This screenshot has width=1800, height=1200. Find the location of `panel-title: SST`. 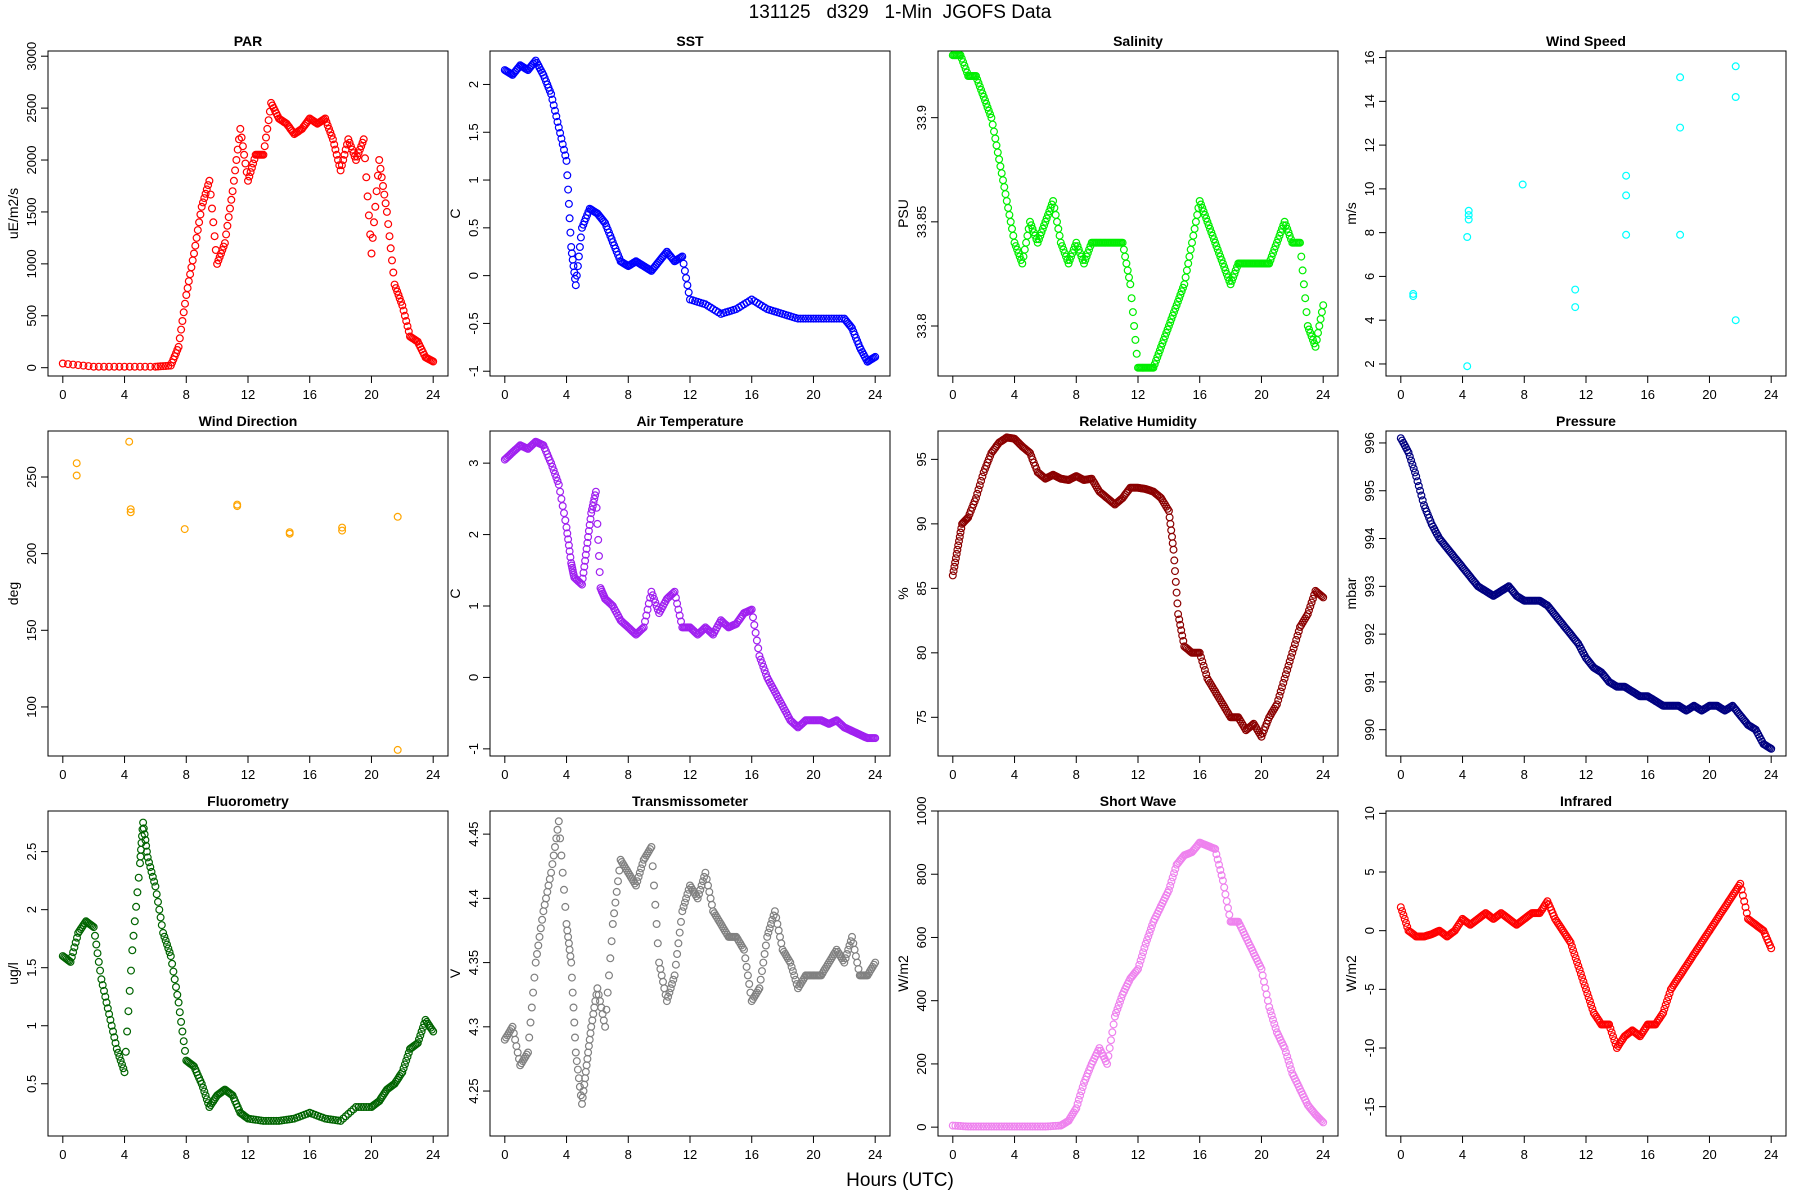

panel-title: SST is located at coordinates (690, 41).